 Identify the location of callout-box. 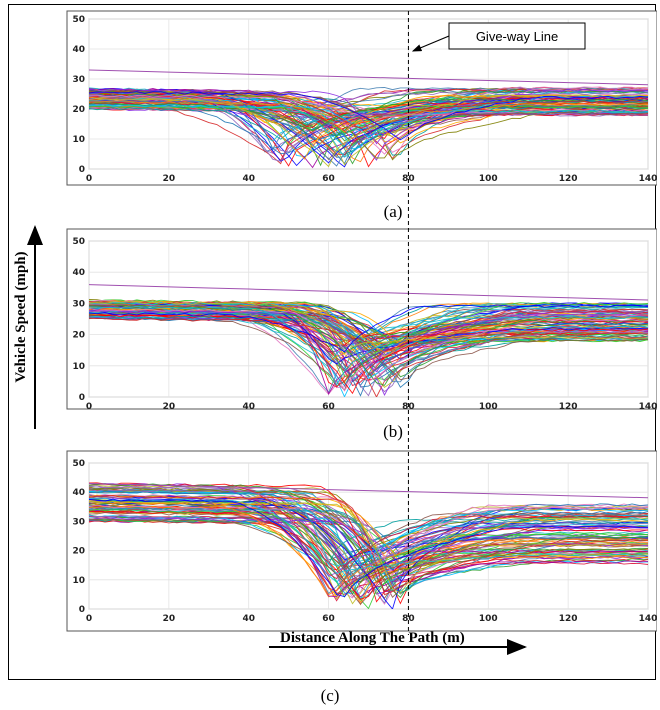
(517, 36).